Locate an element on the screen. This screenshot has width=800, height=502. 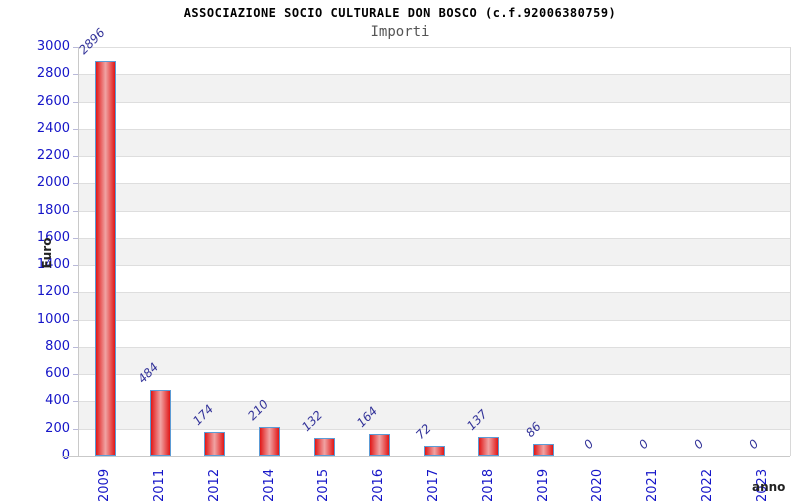
y-tick-label: 2000 is located at coordinates (53, 183).